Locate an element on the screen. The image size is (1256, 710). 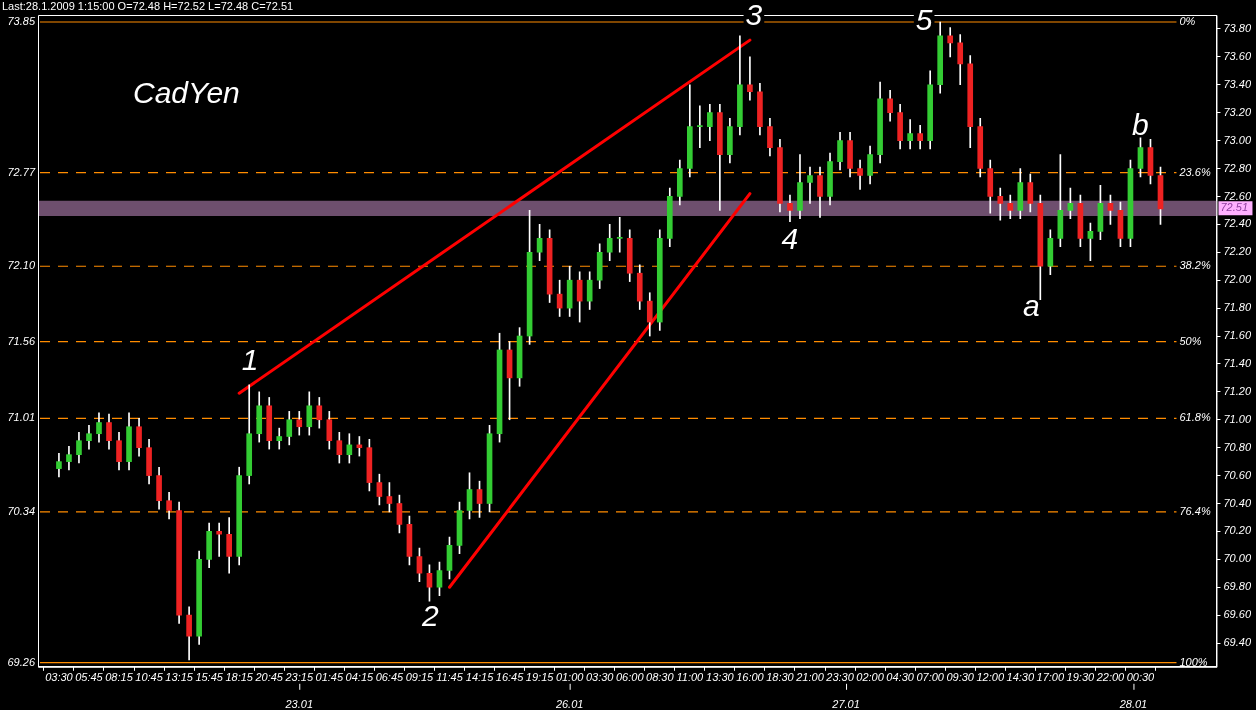
y-tick-label: 70.60 is located at coordinates (1237, 474).